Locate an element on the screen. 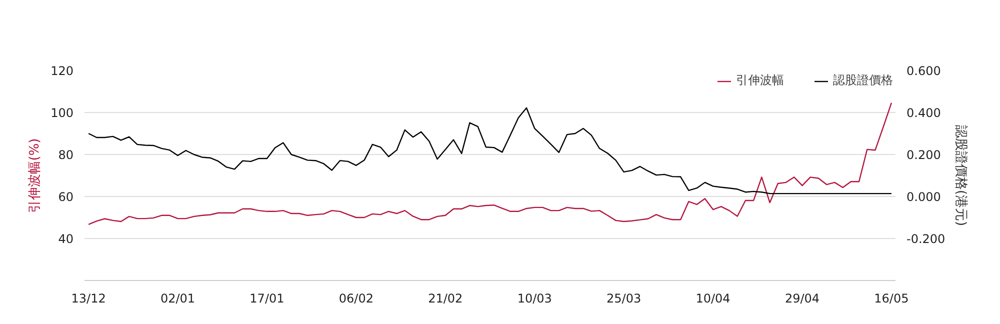  x-tick-label: 02/01 is located at coordinates (178, 299).